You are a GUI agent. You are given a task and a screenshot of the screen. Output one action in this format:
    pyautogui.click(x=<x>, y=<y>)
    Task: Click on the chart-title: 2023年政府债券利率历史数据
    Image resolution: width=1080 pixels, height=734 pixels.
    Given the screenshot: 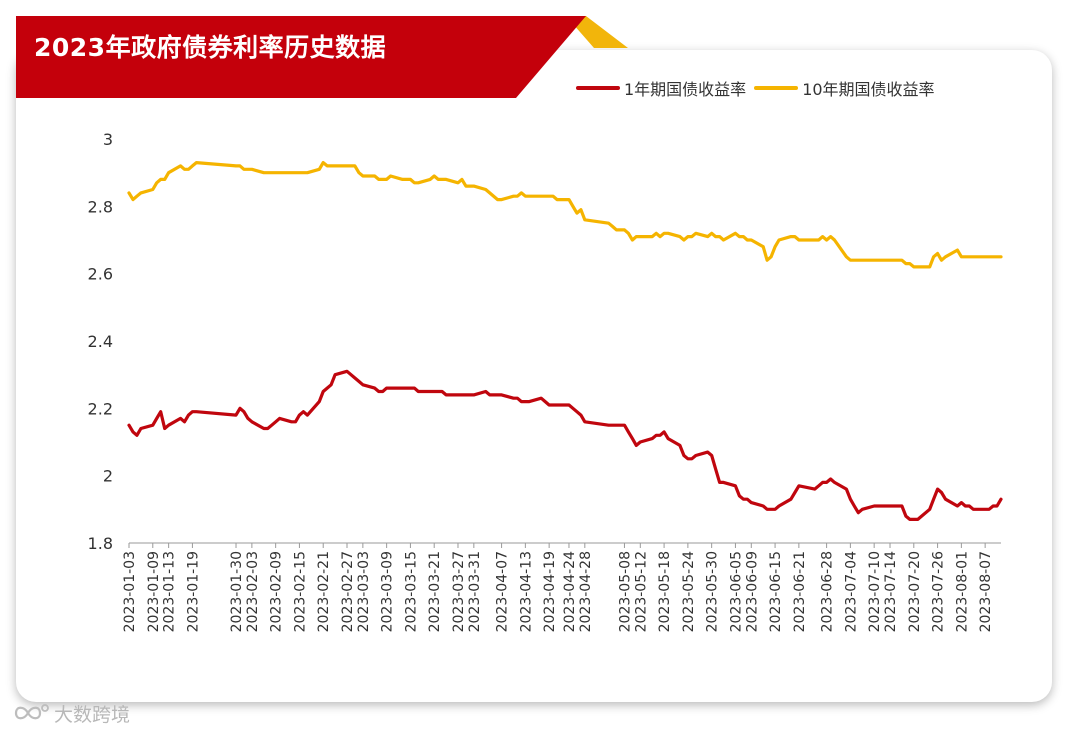 What is the action you would take?
    pyautogui.click(x=210, y=47)
    